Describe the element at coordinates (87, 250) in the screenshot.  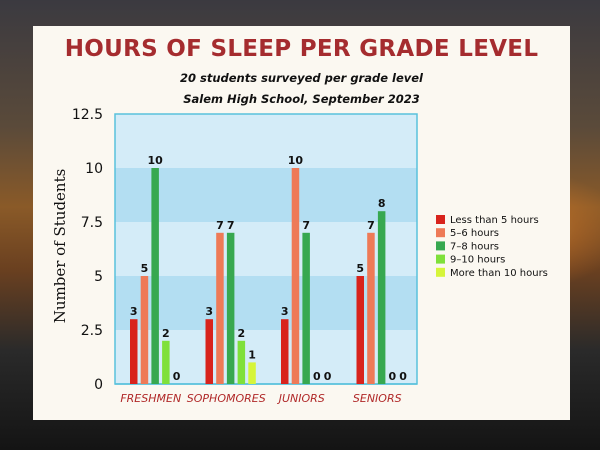
I see `y-tick-labels: 0 2.5 5 7.5 10 12.5` at that location.